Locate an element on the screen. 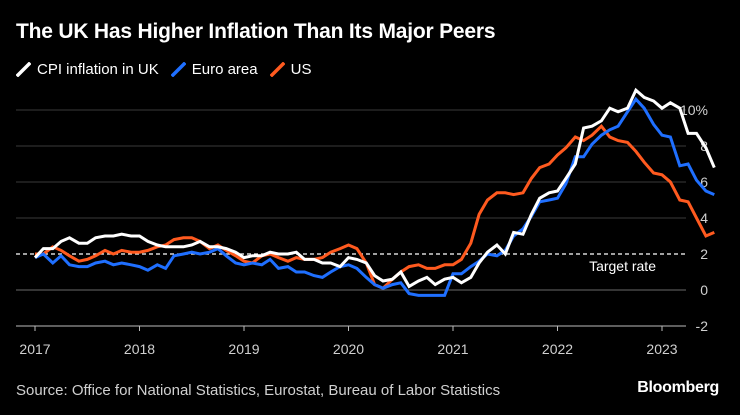 Image resolution: width=740 pixels, height=415 pixels. x-tick-label: 2021 is located at coordinates (452, 349).